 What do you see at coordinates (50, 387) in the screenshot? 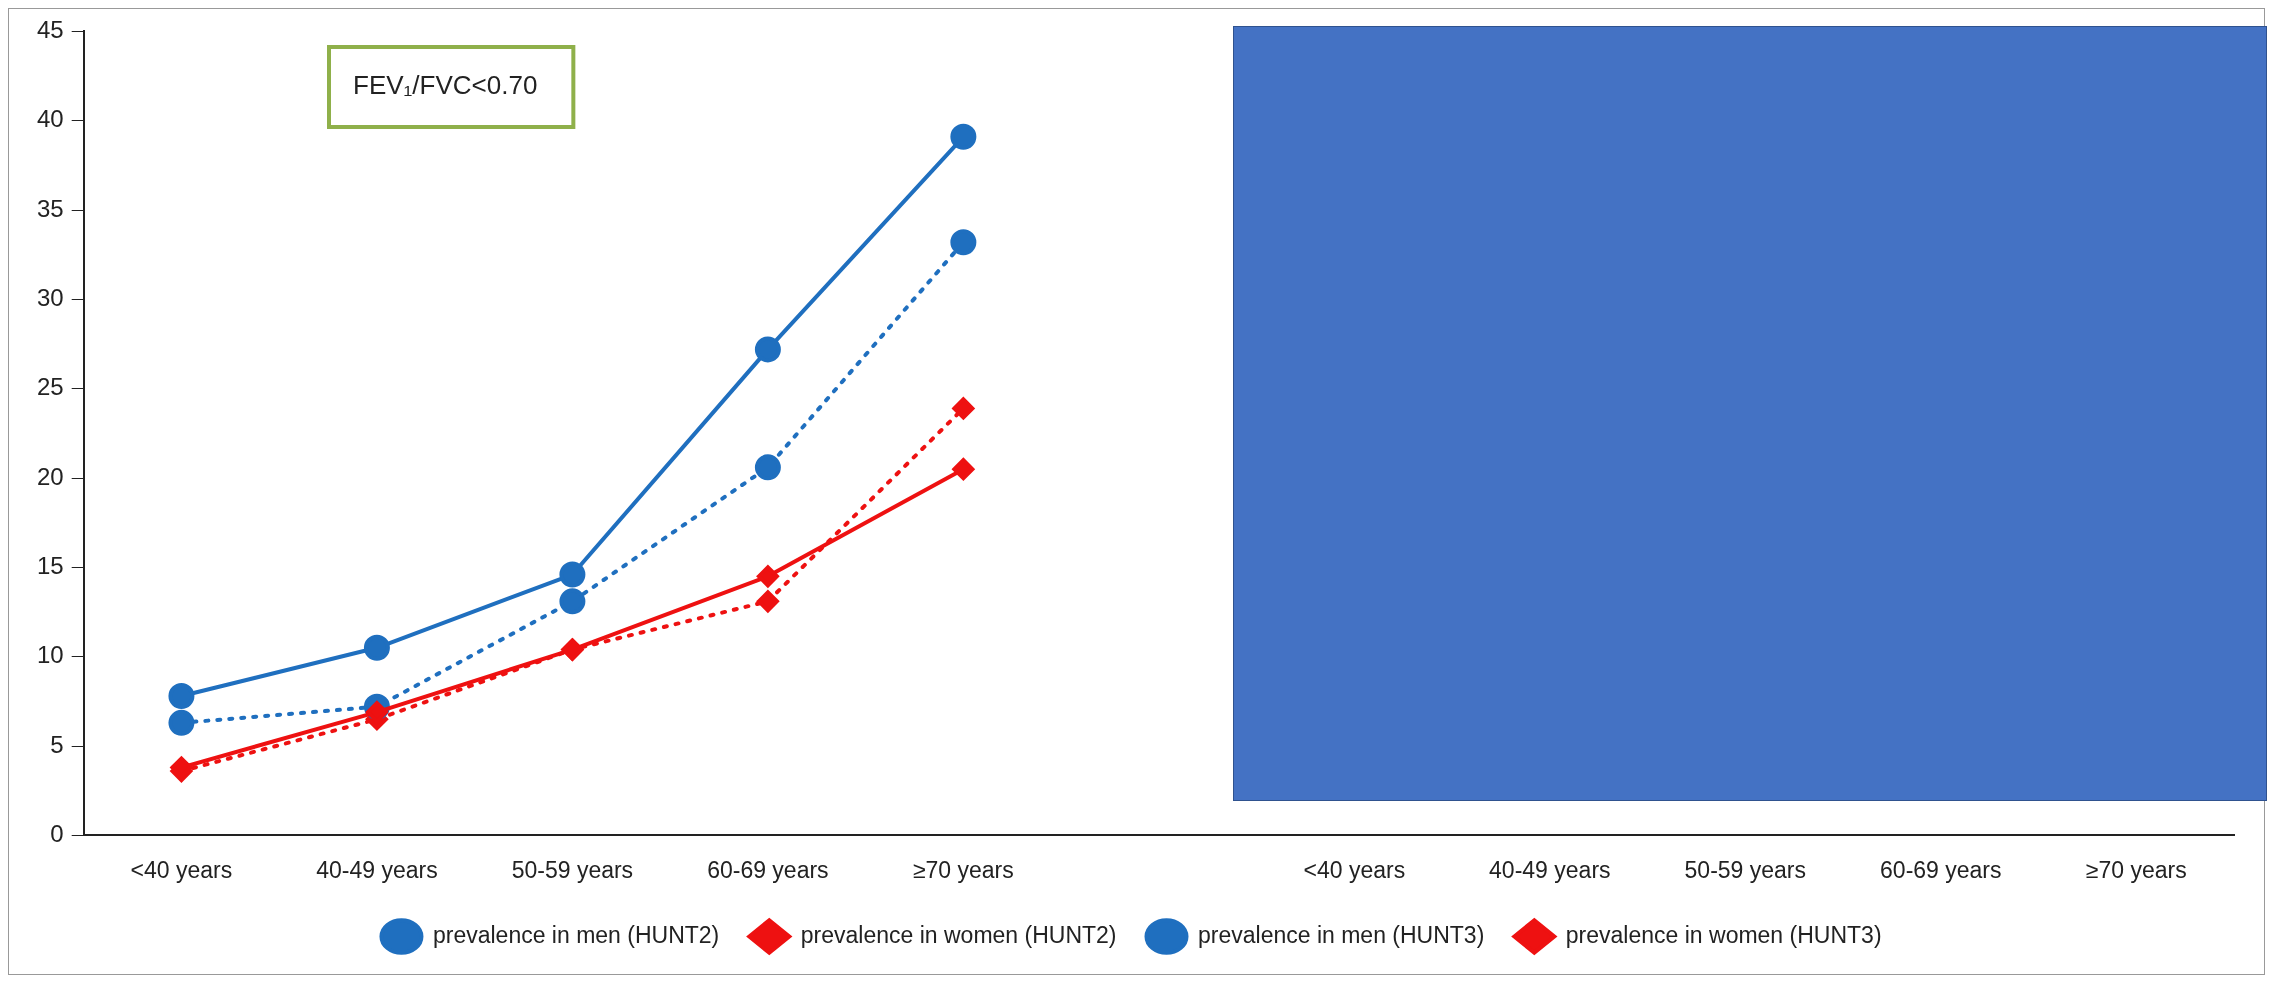
I see `y-tick-label: 25` at bounding box center [50, 387].